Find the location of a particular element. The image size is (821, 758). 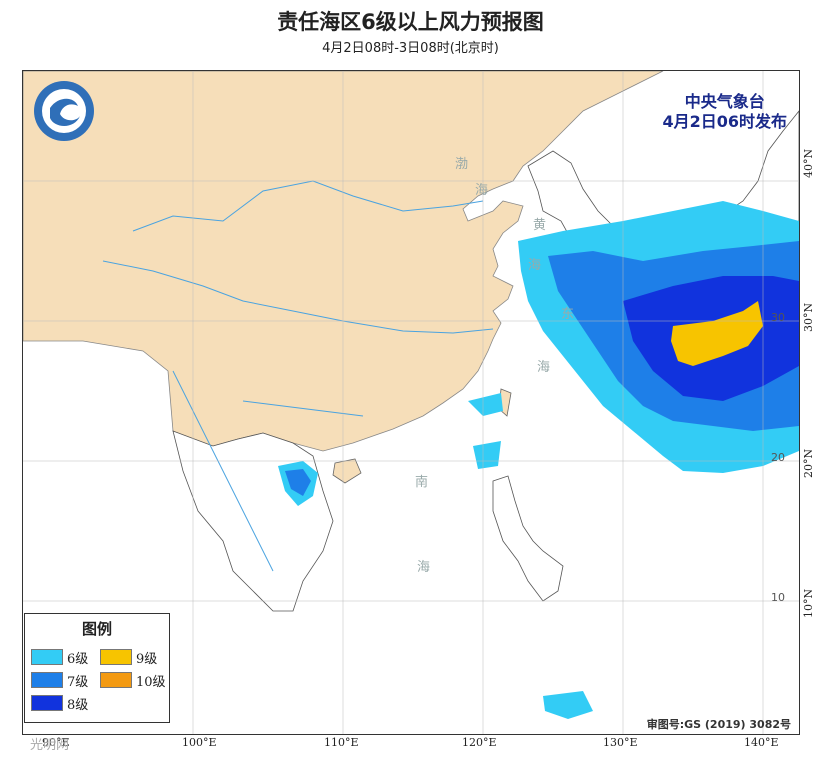

sea-label-east-1: 东 is located at coordinates (568, 314).